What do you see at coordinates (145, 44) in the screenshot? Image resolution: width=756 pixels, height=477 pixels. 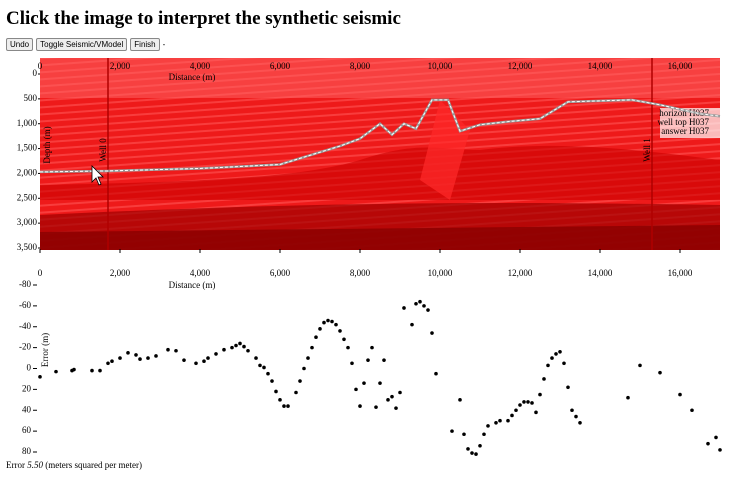 I see `finish-button: Finish` at bounding box center [145, 44].